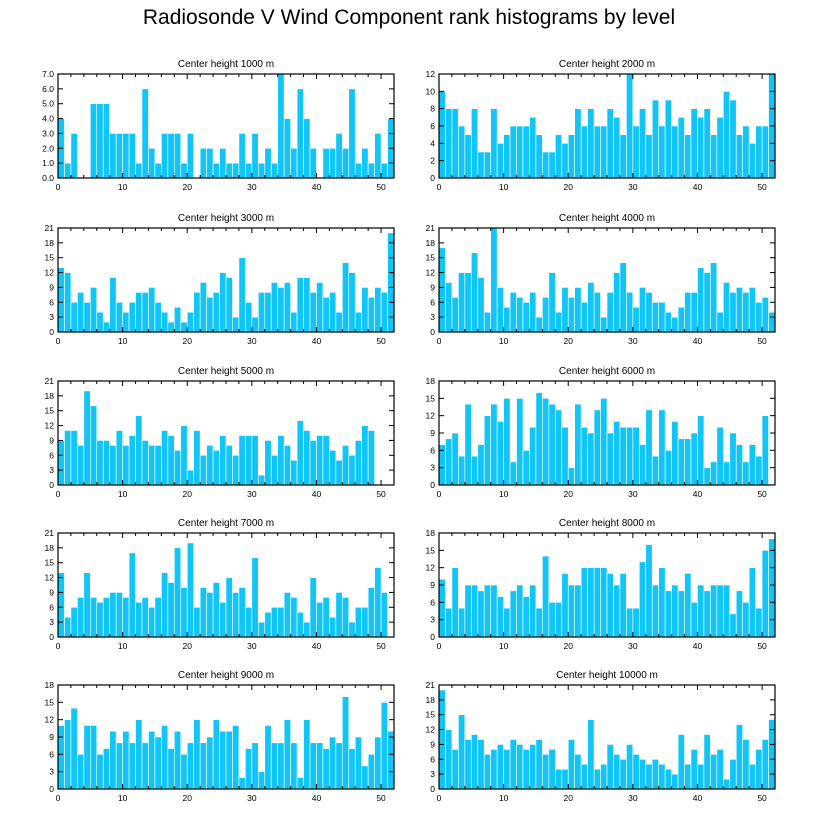 The height and width of the screenshot is (824, 818). Describe the element at coordinates (381, 187) in the screenshot. I see `x-tick-label: 50` at that location.